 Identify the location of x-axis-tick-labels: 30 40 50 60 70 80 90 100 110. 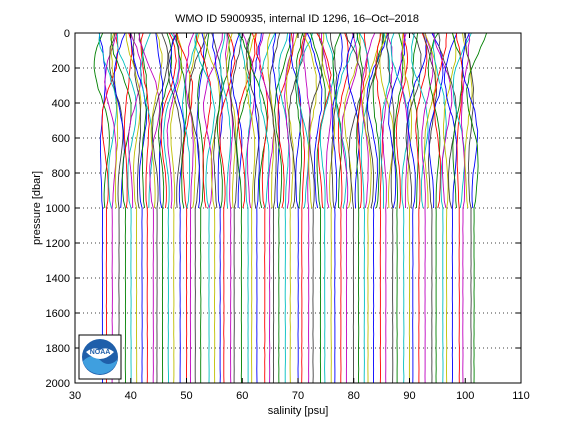
(299, 396).